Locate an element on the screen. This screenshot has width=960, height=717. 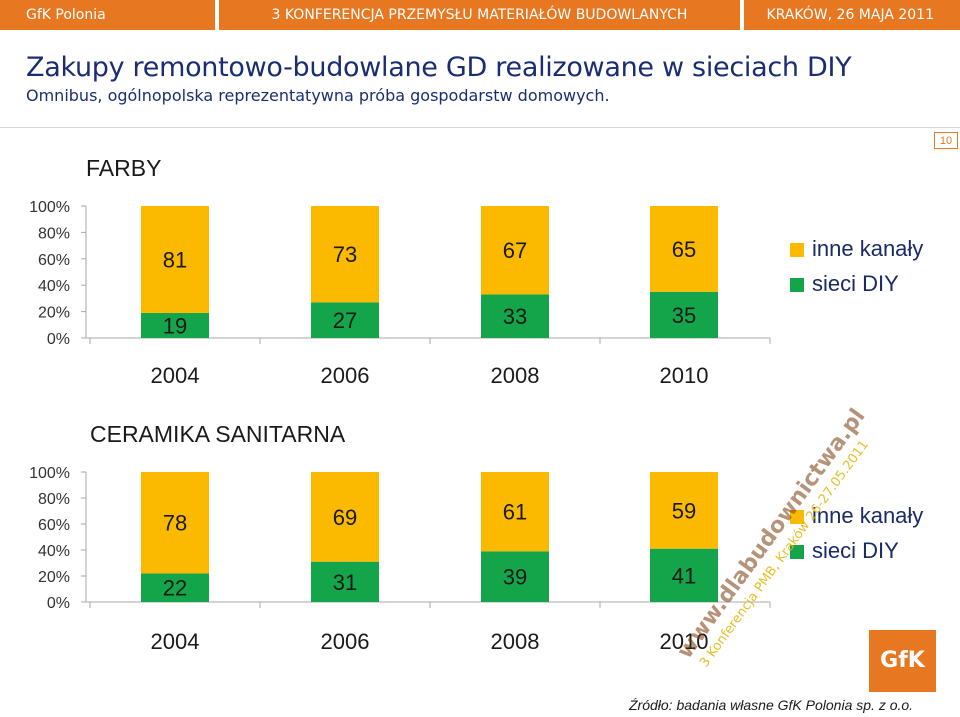
label-inne-kanaly-2006: 73 is located at coordinates (345, 254).